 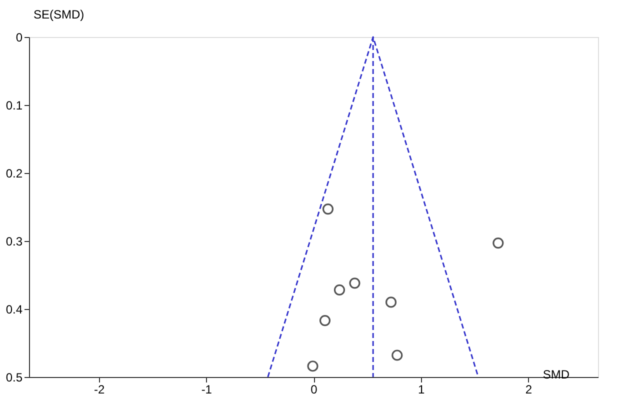 What do you see at coordinates (422, 389) in the screenshot?
I see `x-tick-label: 1` at bounding box center [422, 389].